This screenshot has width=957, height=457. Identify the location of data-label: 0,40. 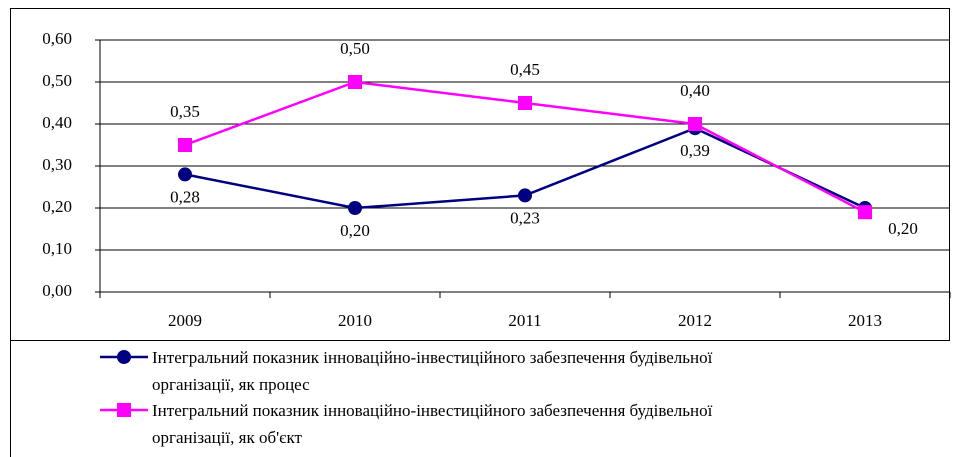
(695, 90).